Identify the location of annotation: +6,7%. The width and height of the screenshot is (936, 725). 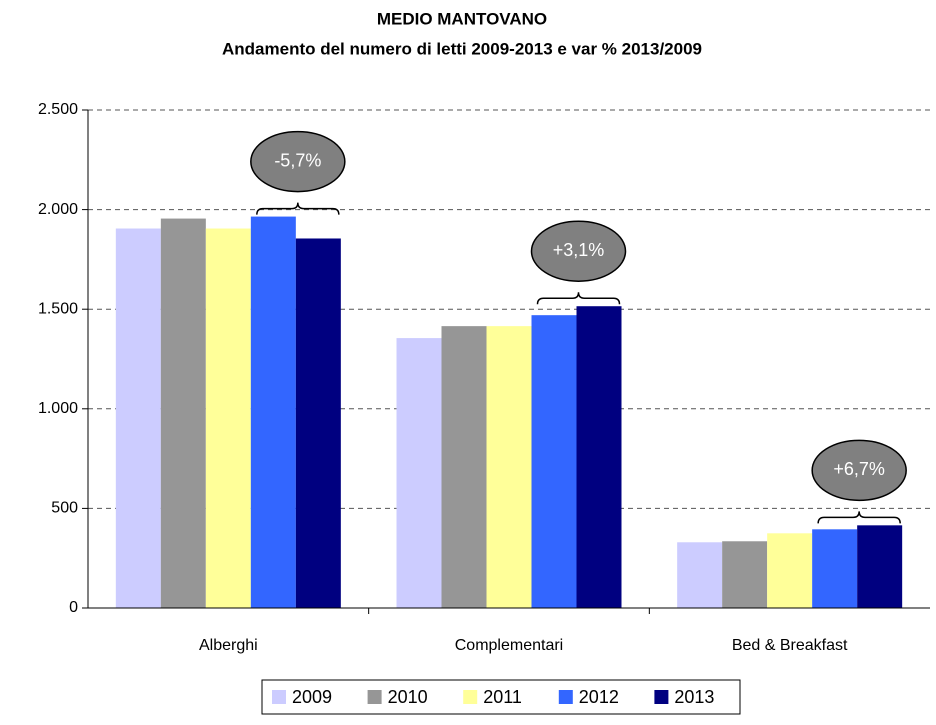
(859, 469).